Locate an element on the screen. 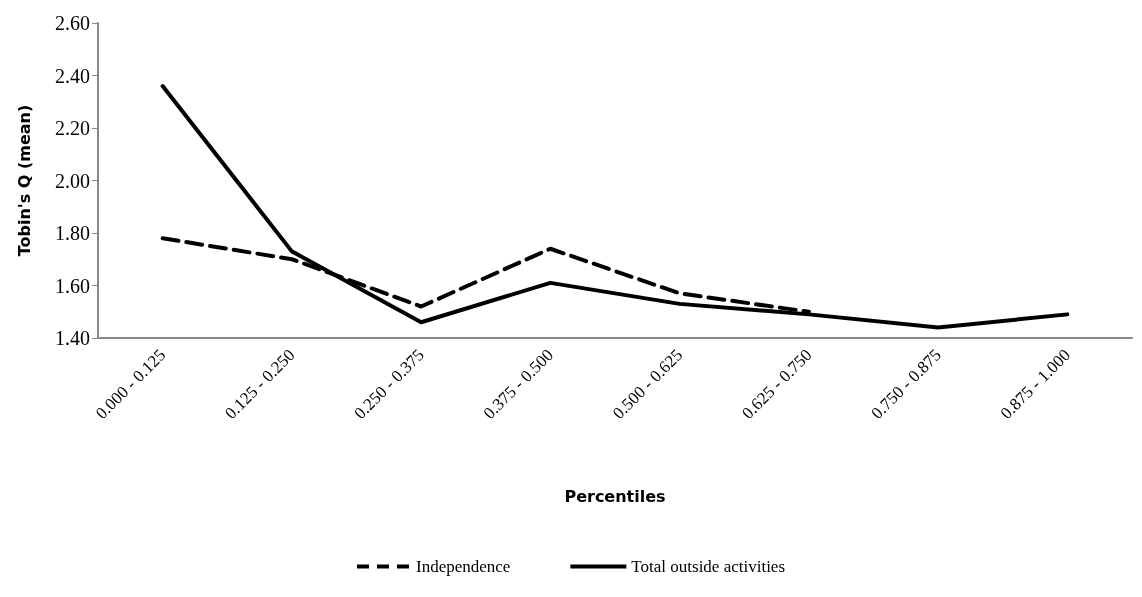  y-tick-label: 1.40 is located at coordinates (72, 338).